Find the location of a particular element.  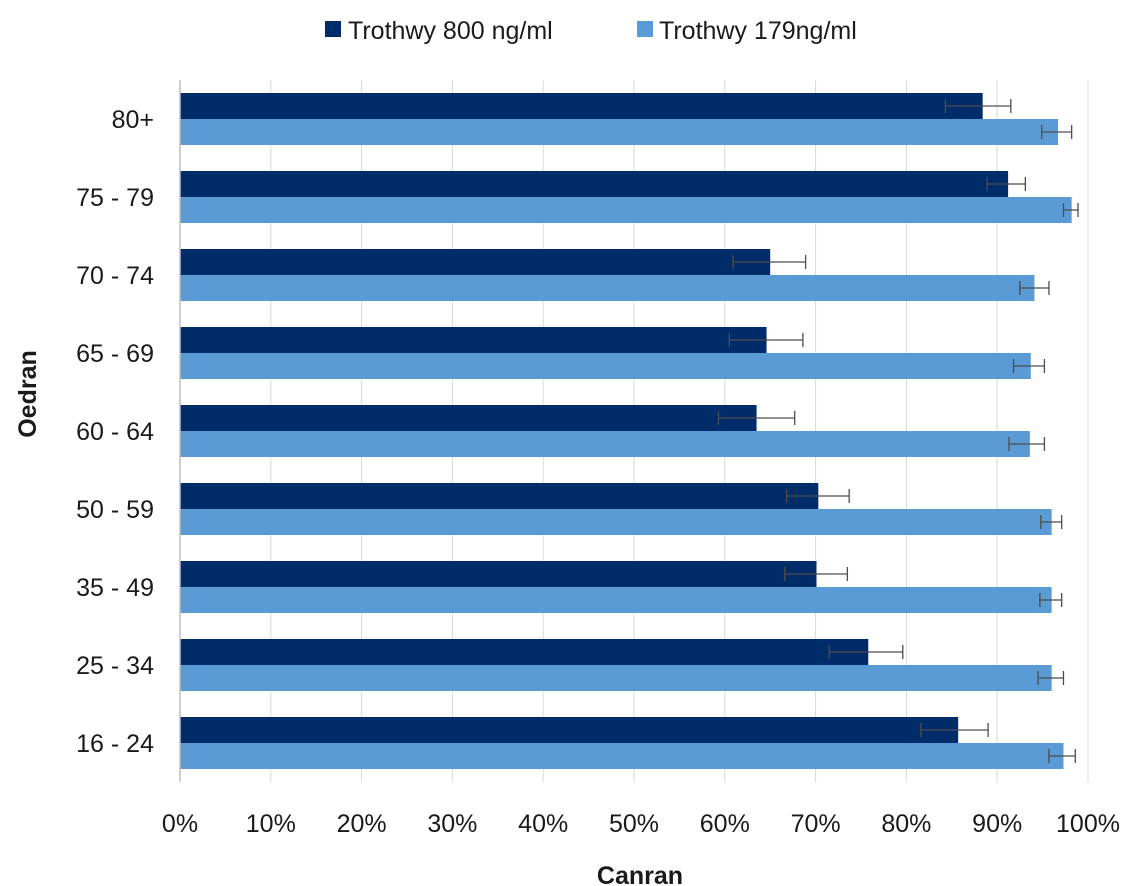

y-tick-label: 35 - 49 is located at coordinates (115, 588).